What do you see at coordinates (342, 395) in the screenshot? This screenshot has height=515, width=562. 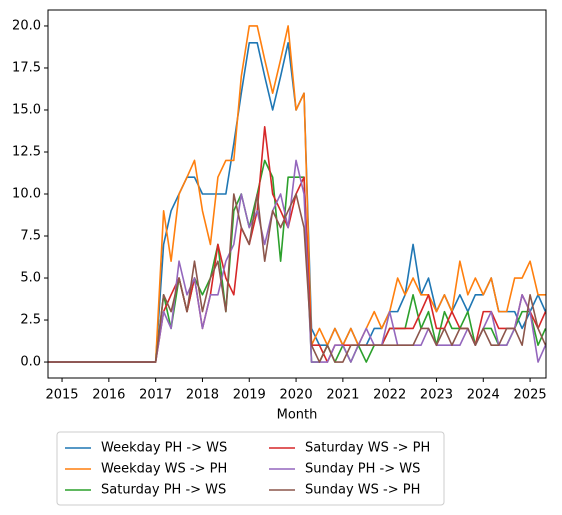 I see `x-tick-label: 2021` at bounding box center [342, 395].